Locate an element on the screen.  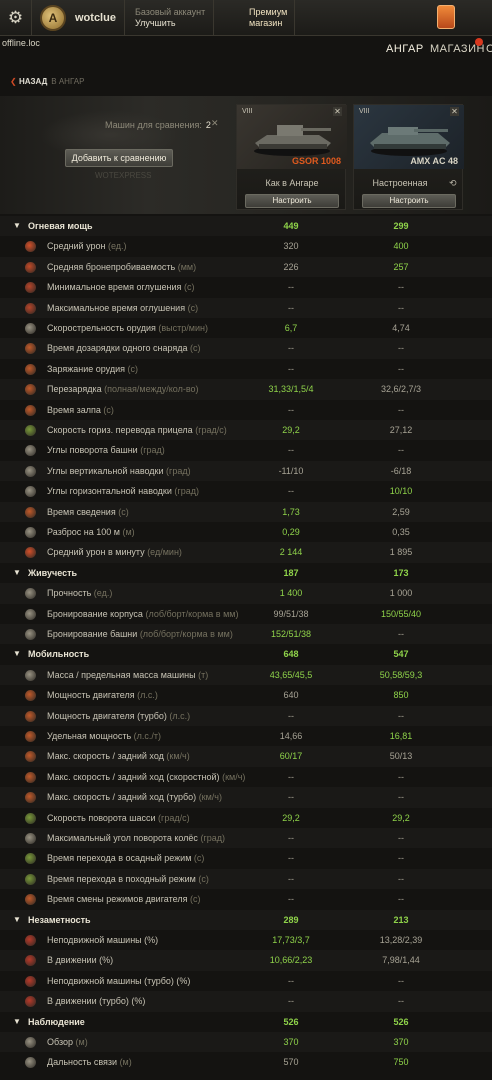
value-tank-1: -11/10 is located at coordinates (291, 470).